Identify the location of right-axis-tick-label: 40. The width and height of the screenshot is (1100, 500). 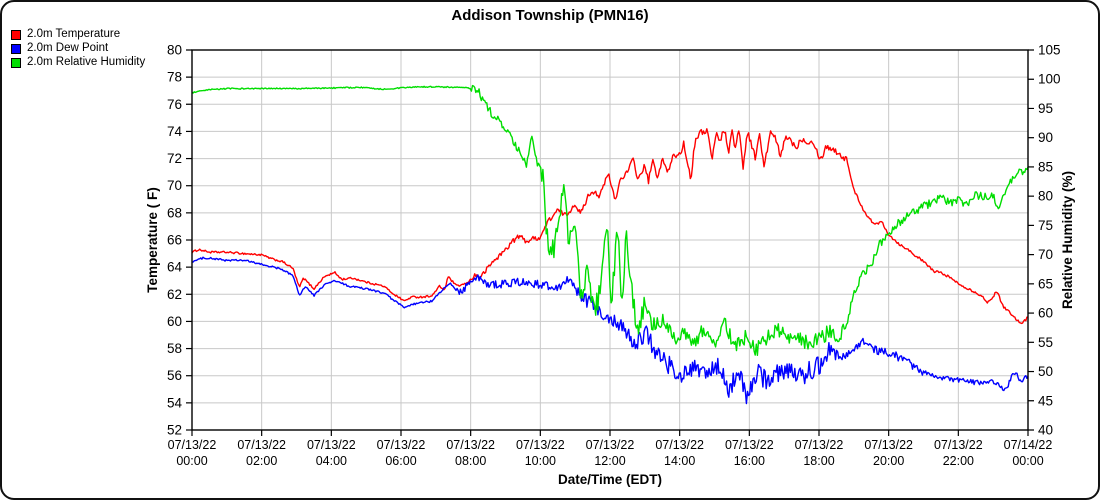
(1045, 430).